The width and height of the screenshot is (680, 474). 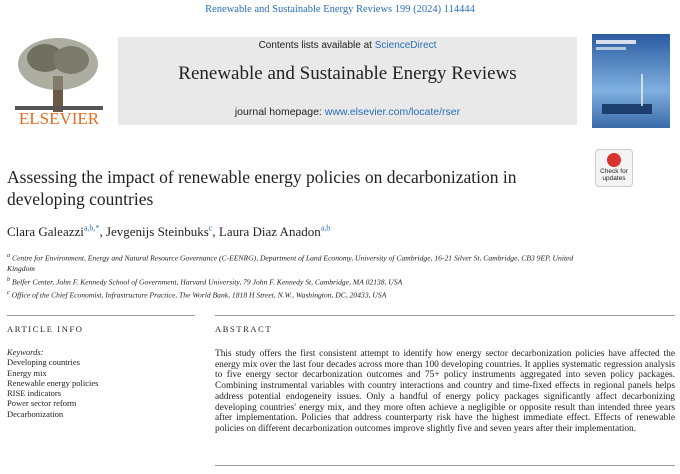 I want to click on author-sup: a,b,*, so click(x=91, y=228).